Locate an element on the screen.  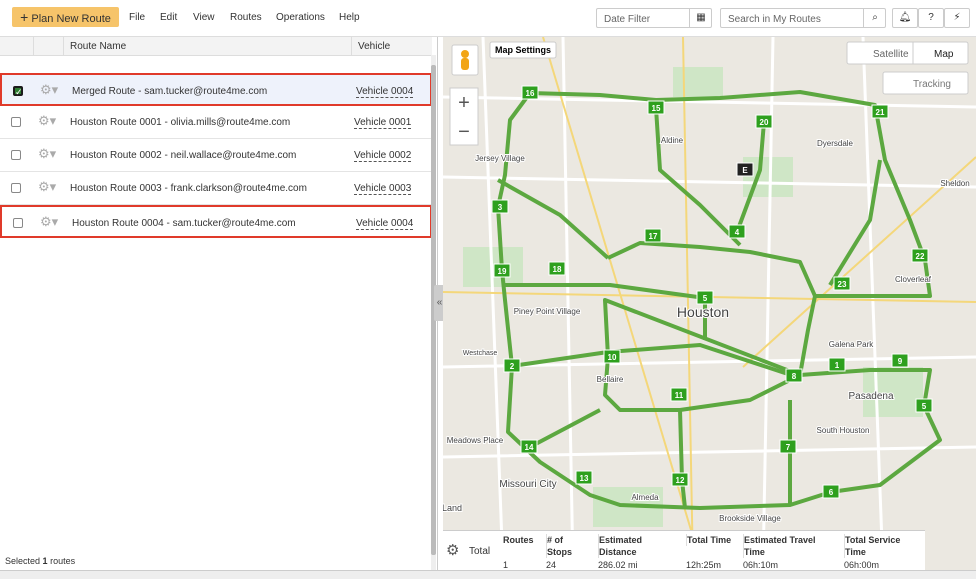
table-header: Route Name Vehicle is located at coordinates (216, 46).